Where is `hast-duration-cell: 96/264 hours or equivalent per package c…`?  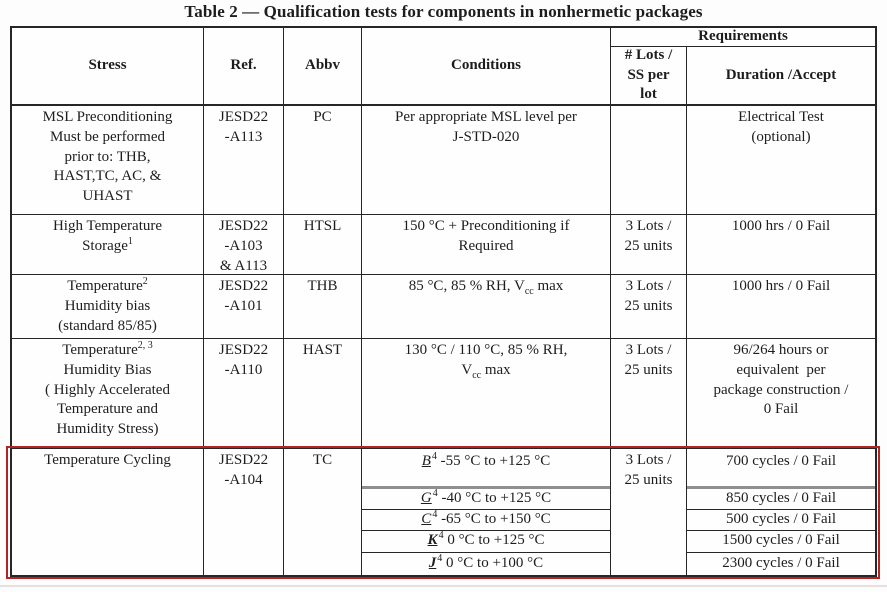
hast-duration-cell: 96/264 hours or equivalent per package c… is located at coordinates (781, 394).